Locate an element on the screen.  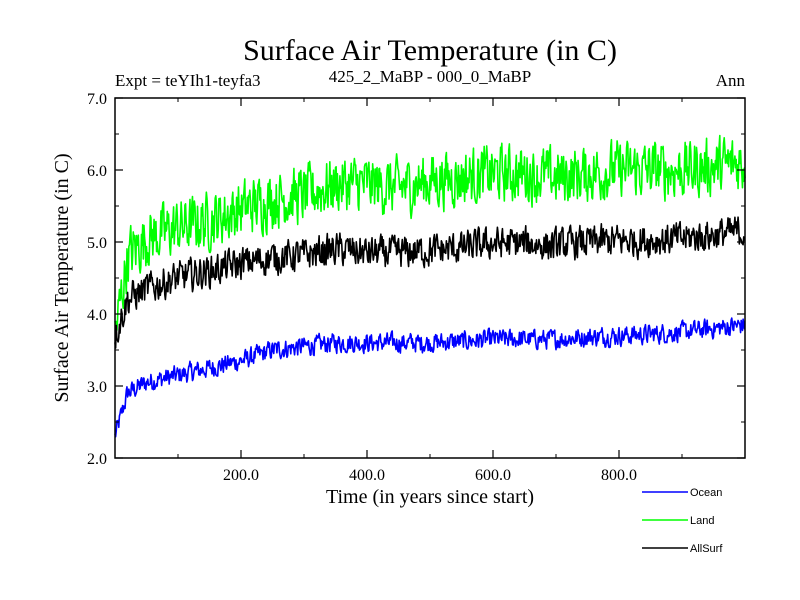
subtitle-center: 425_2_MaBP - 000_0_MaBP is located at coordinates (430, 76).